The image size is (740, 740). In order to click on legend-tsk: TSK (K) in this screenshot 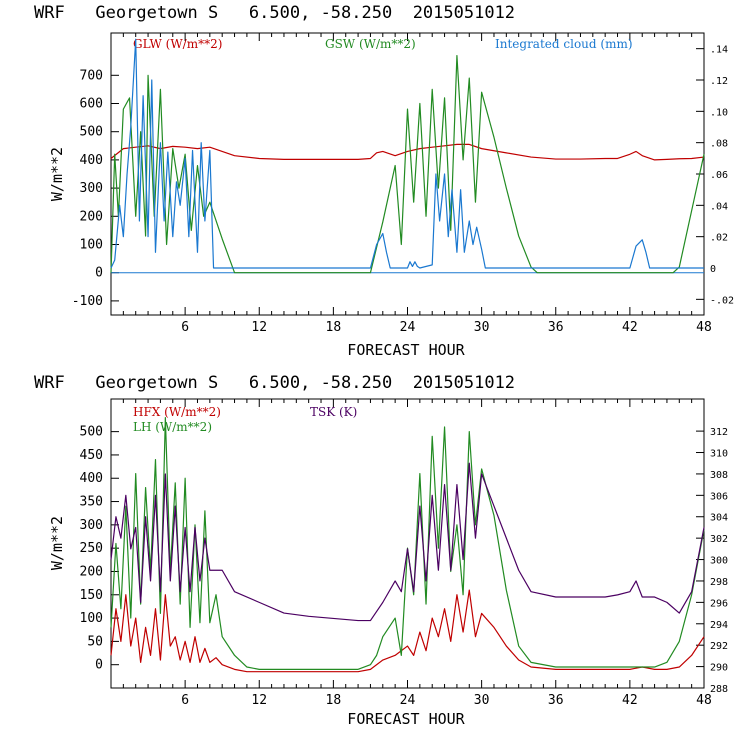, I will do `click(333, 412)`.